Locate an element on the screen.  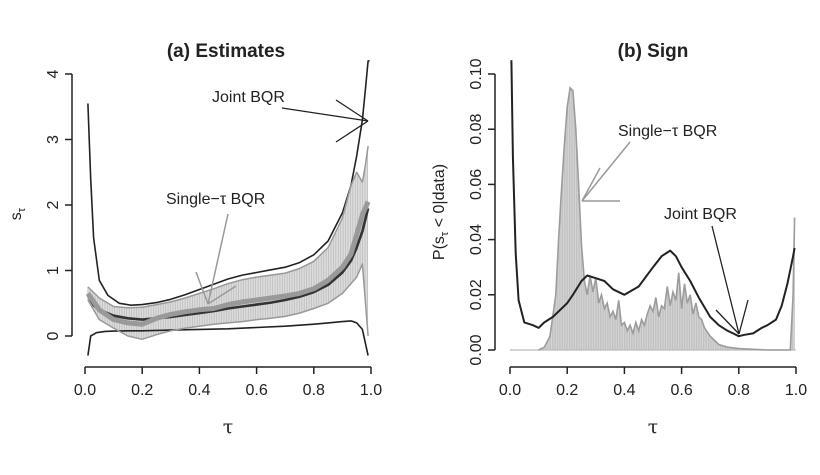
series-single-bqr-lower-band is located at coordinates (228, 302).